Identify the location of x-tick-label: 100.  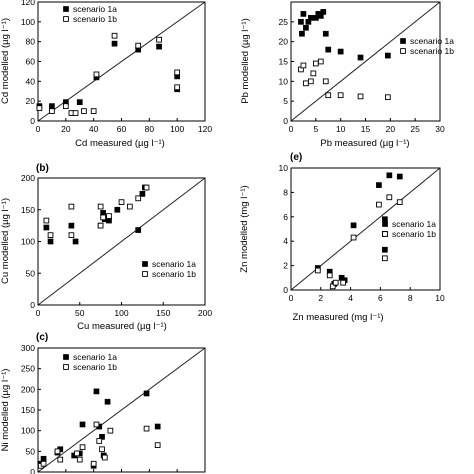
(121, 313).